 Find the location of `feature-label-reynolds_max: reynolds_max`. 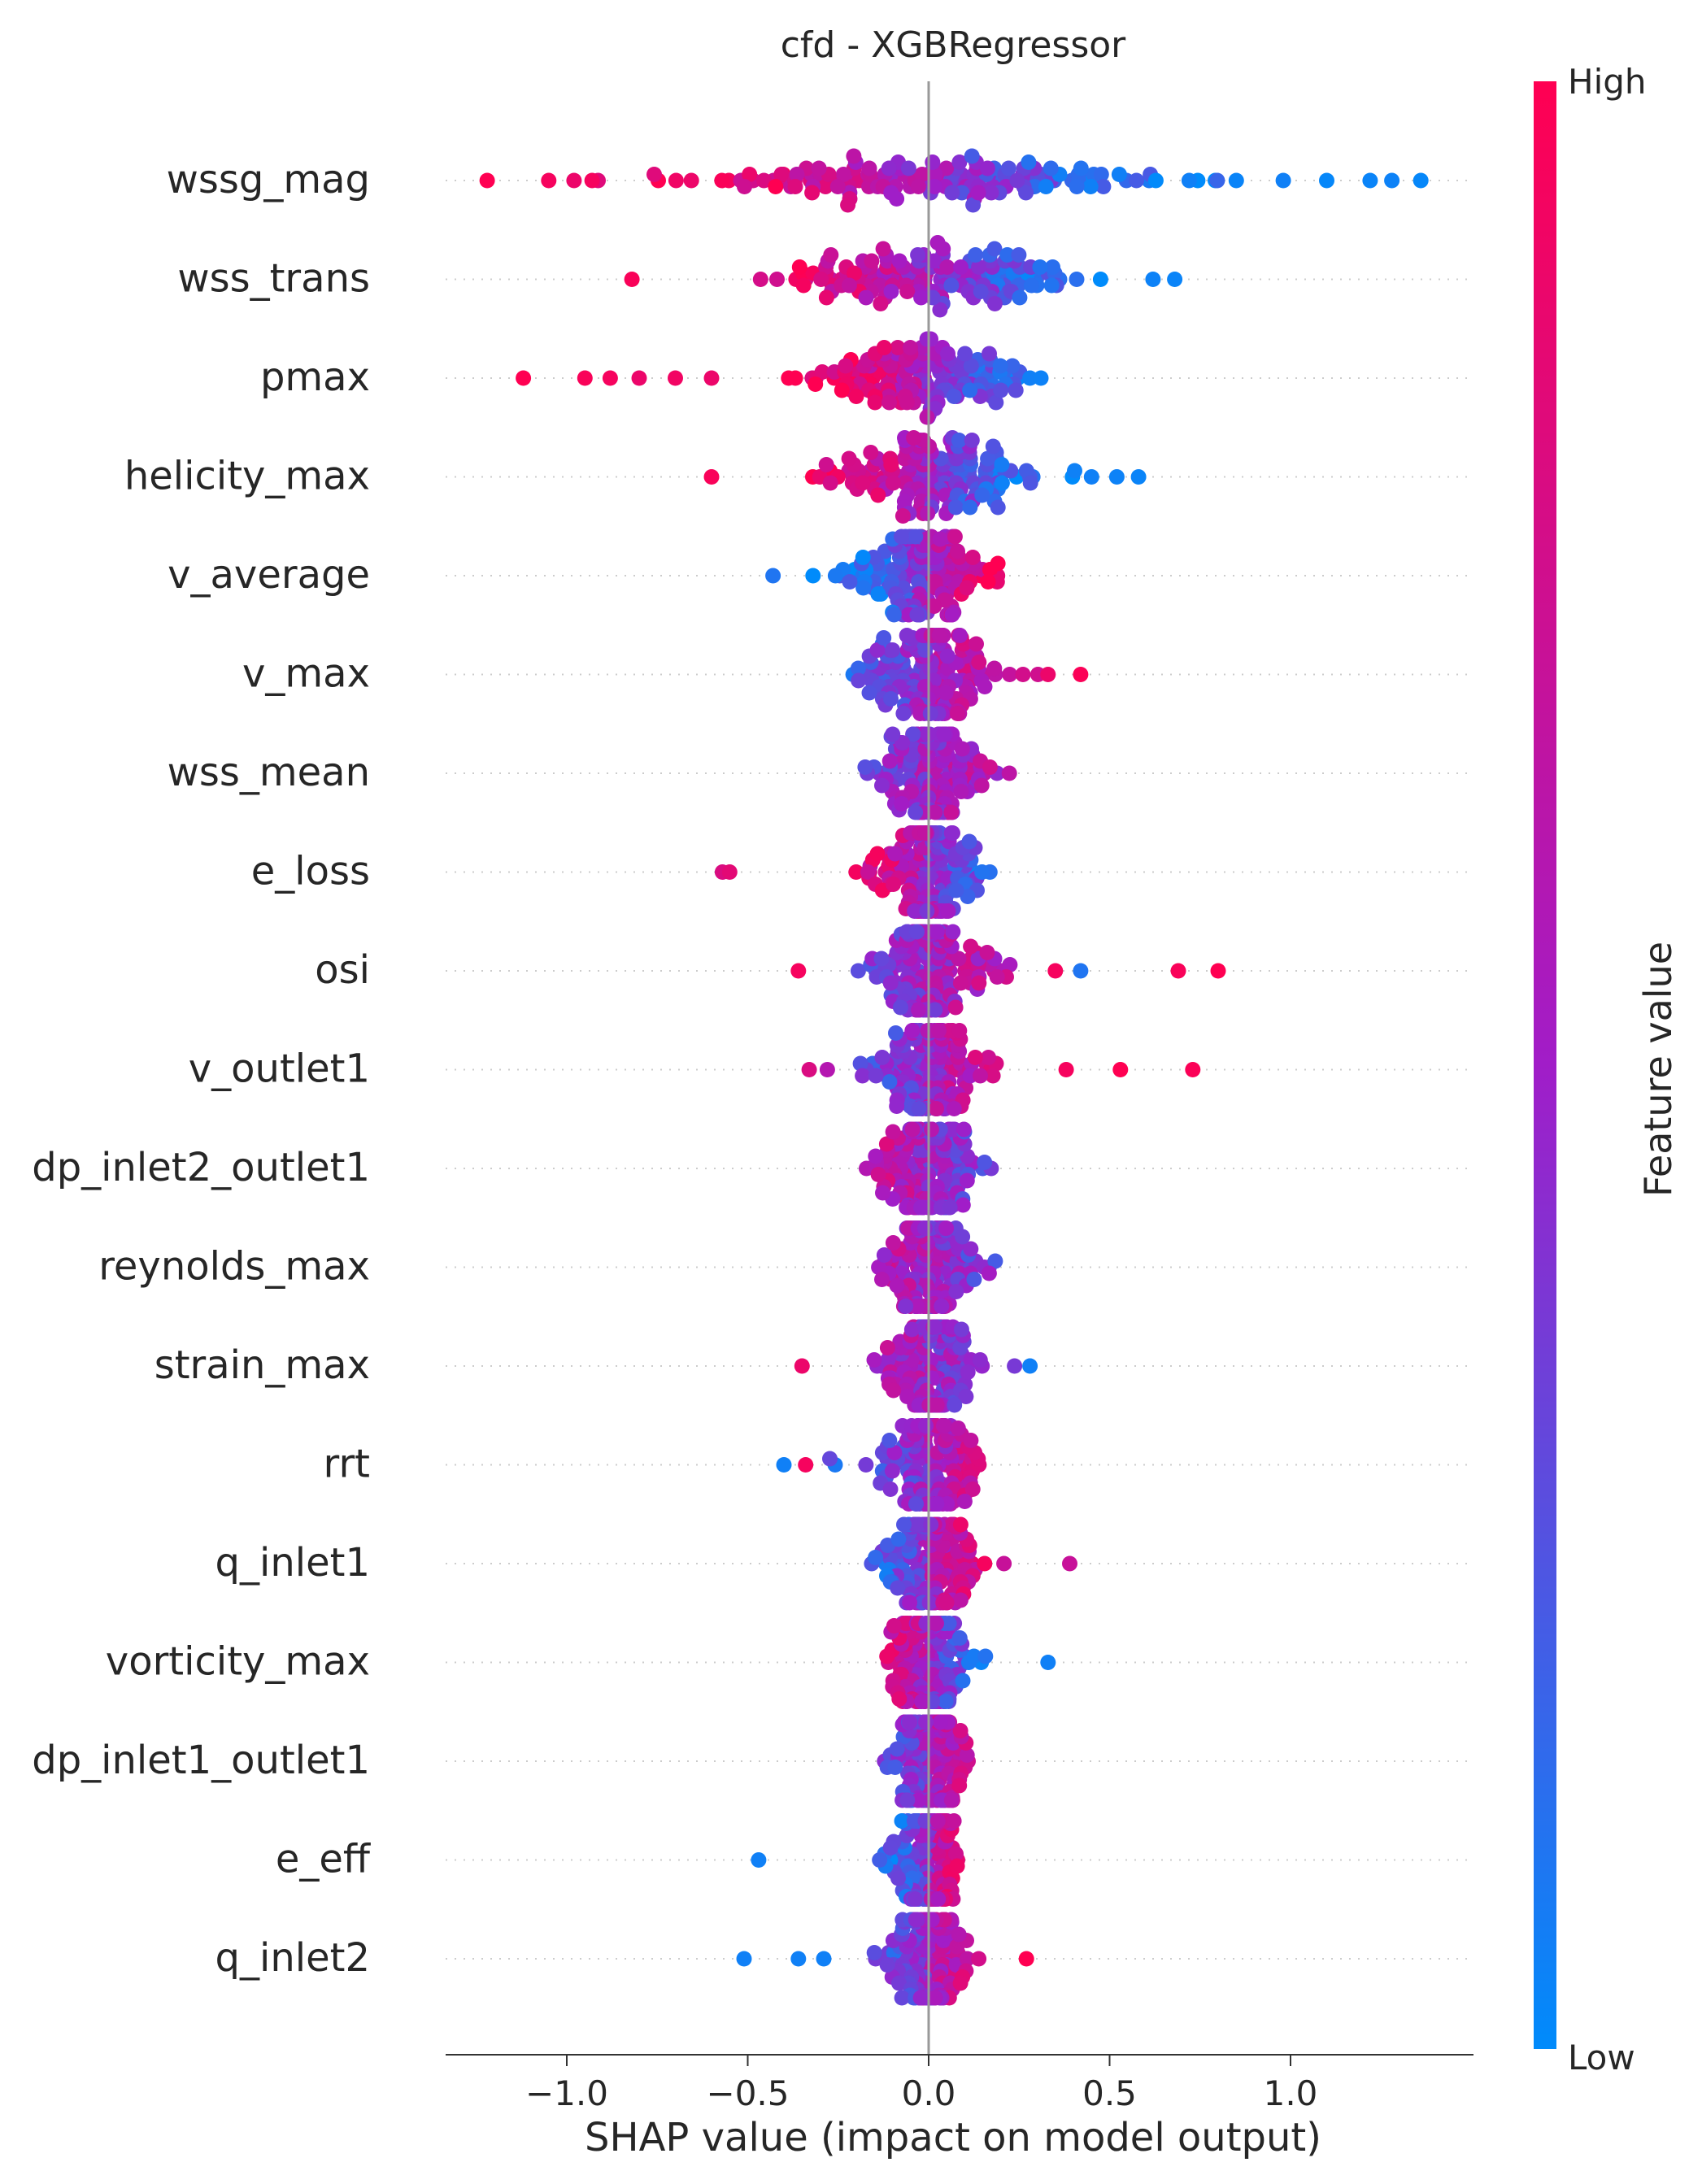

feature-label-reynolds_max: reynolds_max is located at coordinates (234, 1267).